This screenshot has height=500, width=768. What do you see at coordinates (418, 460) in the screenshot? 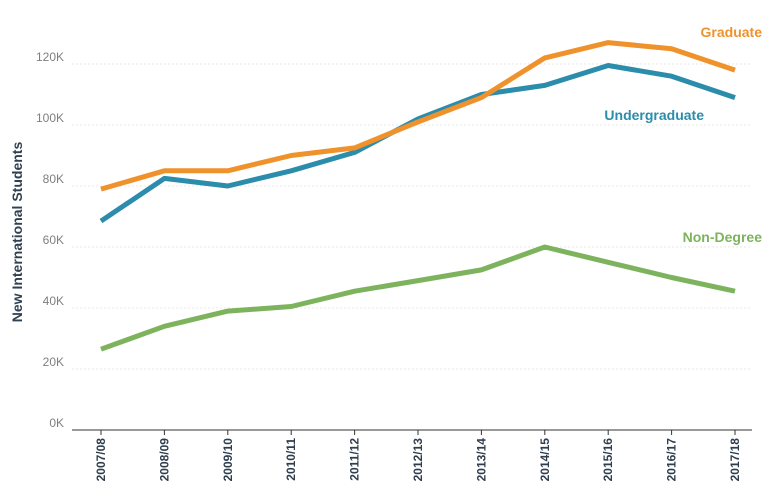
I see `x-tick-label: 2012/13` at bounding box center [418, 460].